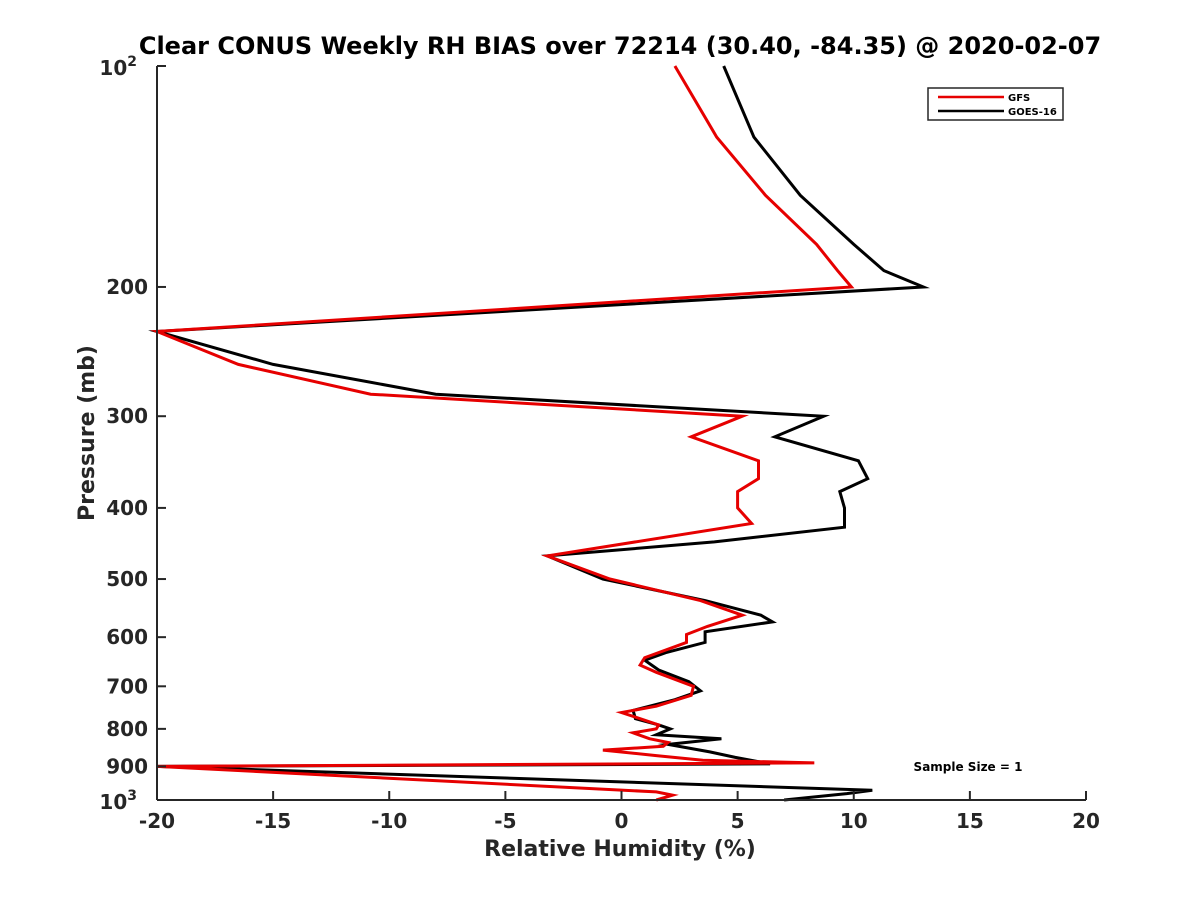  What do you see at coordinates (1032, 112) in the screenshot?
I see `legend-label: GOES-16` at bounding box center [1032, 112].